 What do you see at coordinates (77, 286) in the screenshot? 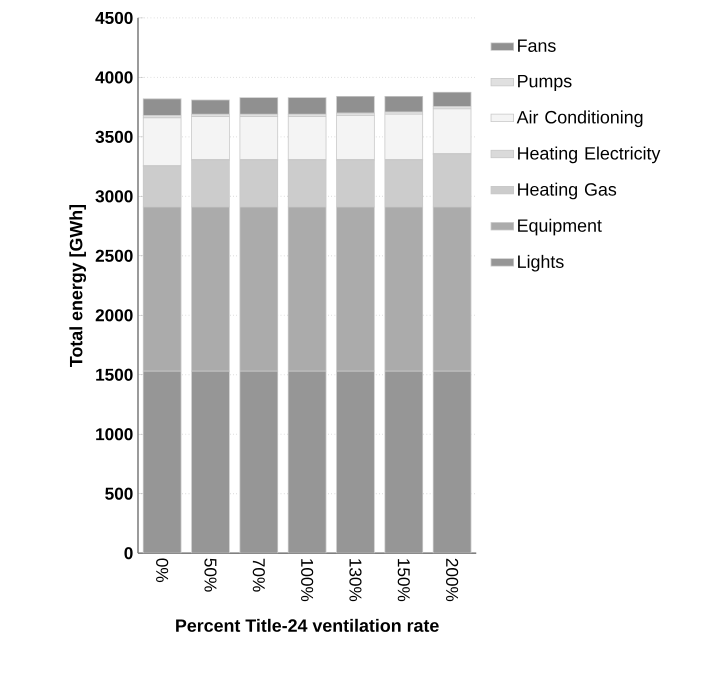
I see `y-axis-title: Total energy [GWh]` at bounding box center [77, 286].